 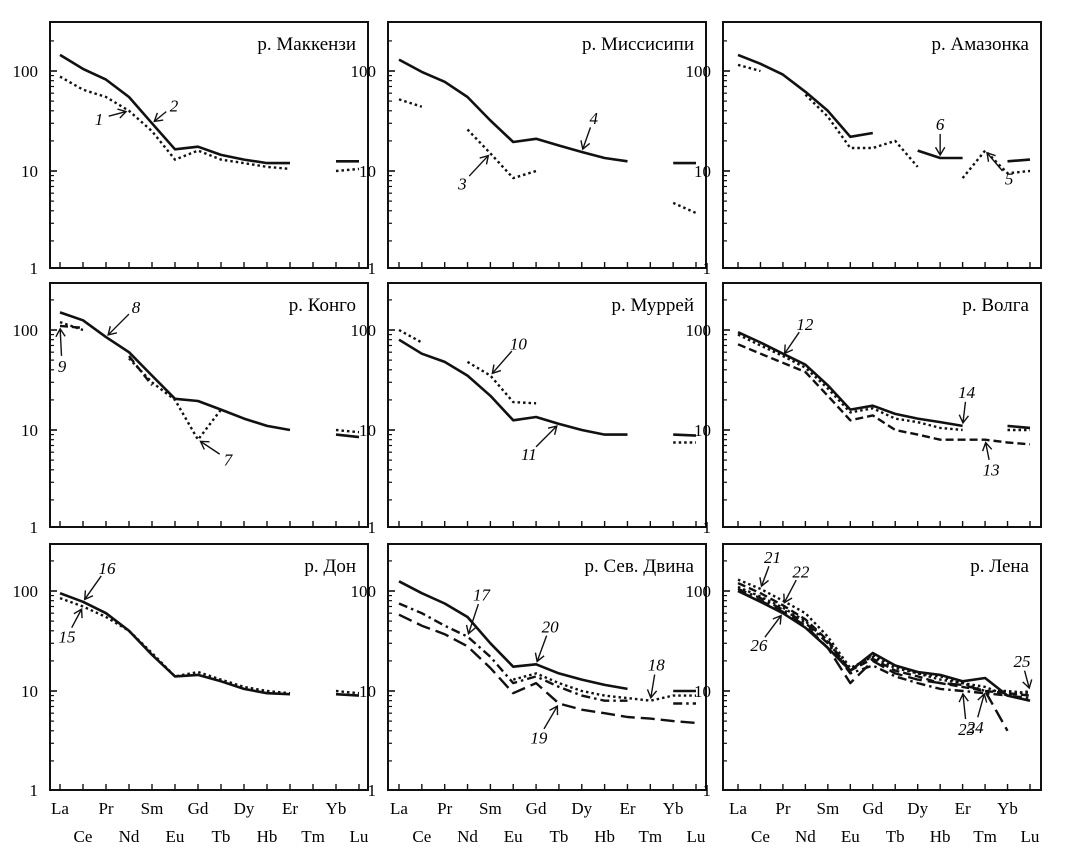 What do you see at coordinates (999, 566) in the screenshot?
I see `panel-title: р. Лена` at bounding box center [999, 566].